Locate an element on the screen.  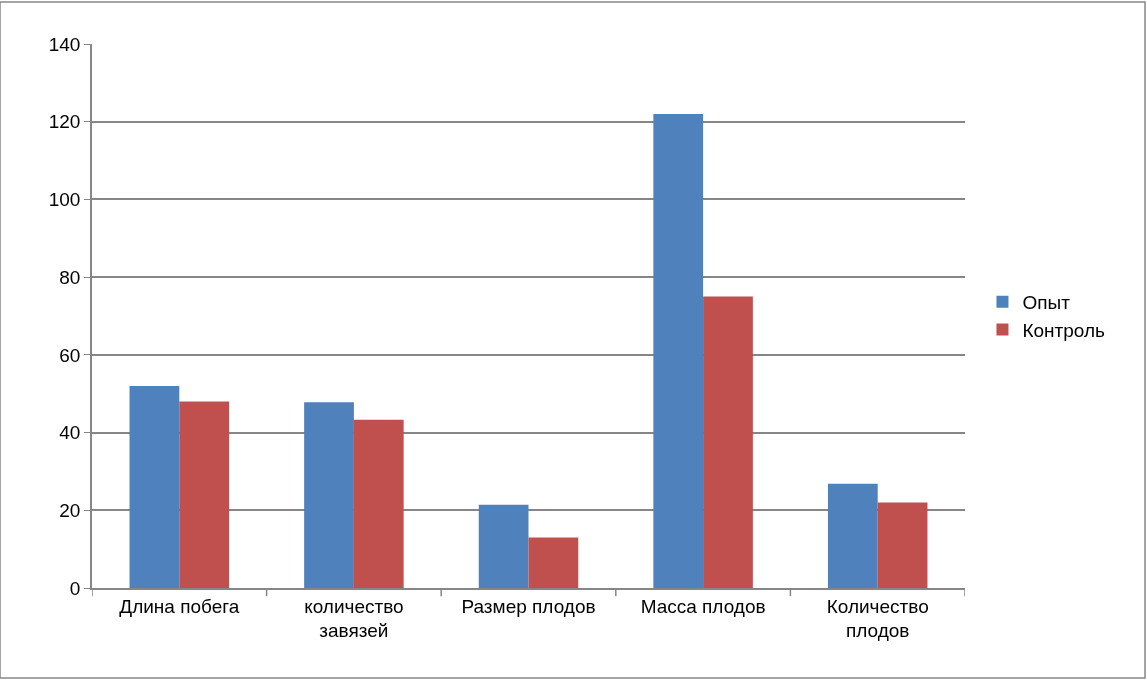
y-tick-label: 0 is located at coordinates (75, 588).